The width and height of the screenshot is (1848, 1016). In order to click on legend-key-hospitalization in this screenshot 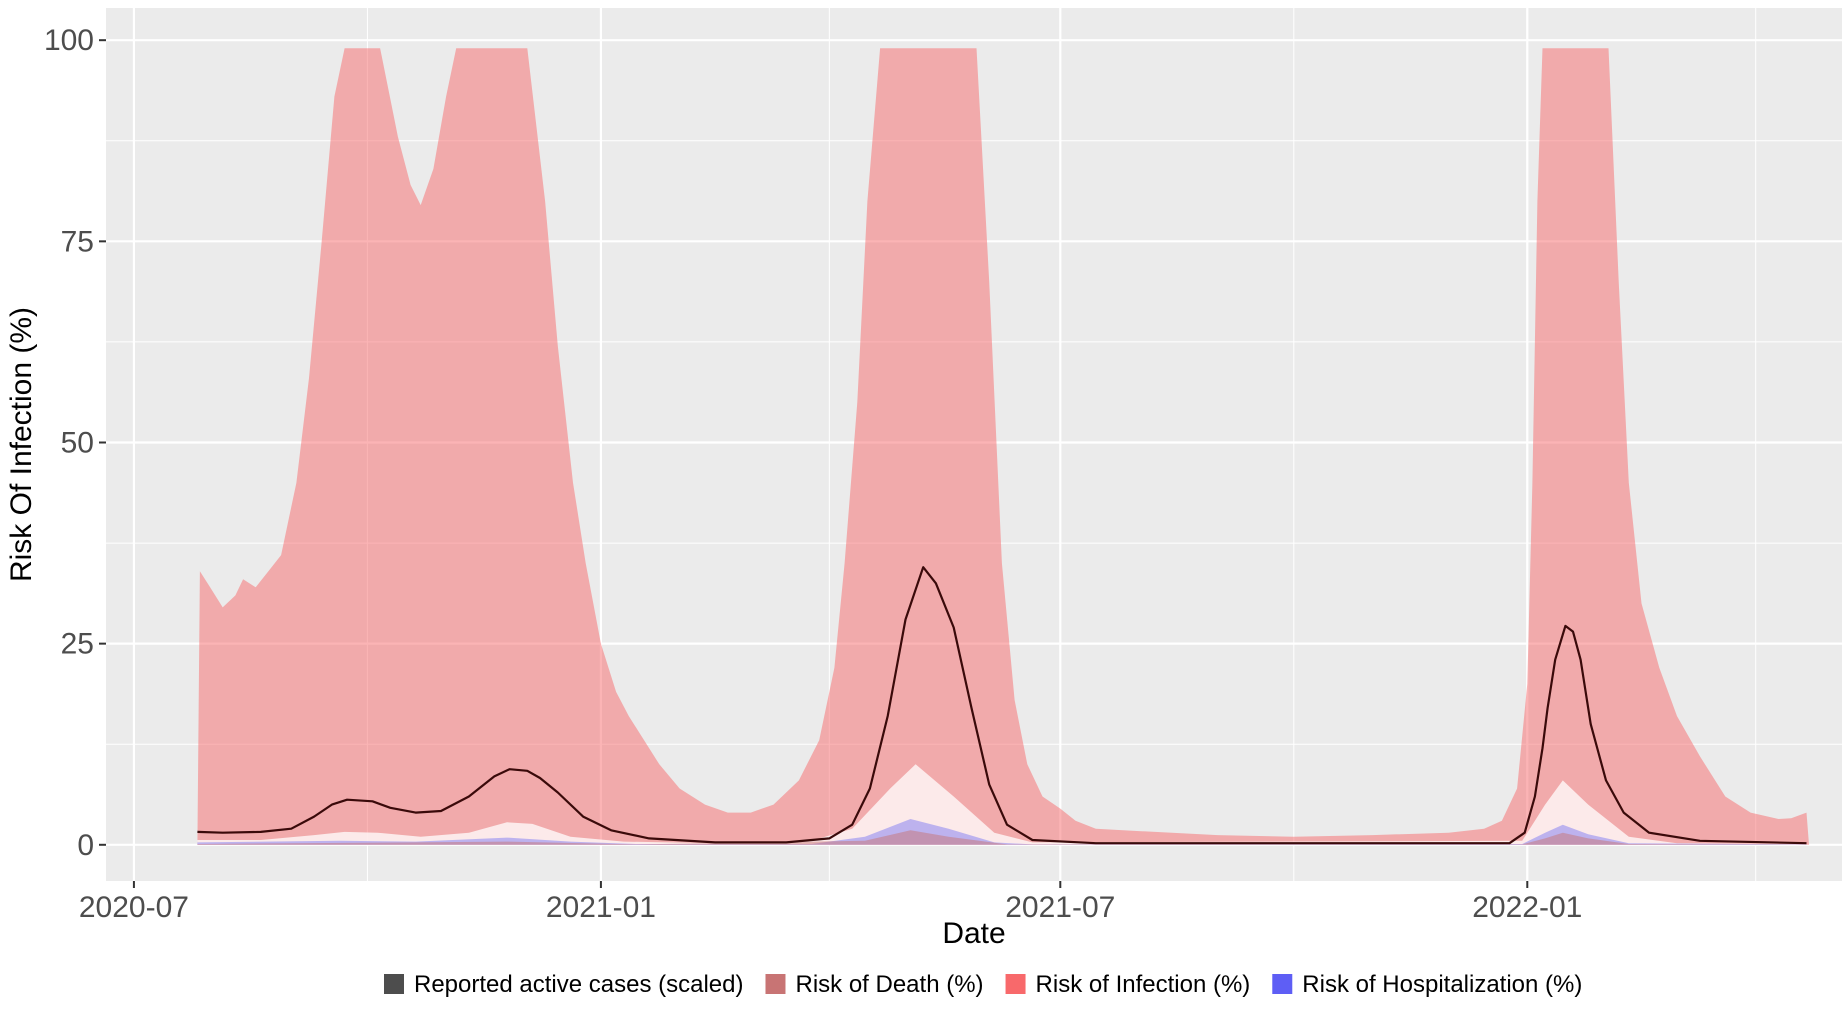, I will do `click(1282, 984)`.